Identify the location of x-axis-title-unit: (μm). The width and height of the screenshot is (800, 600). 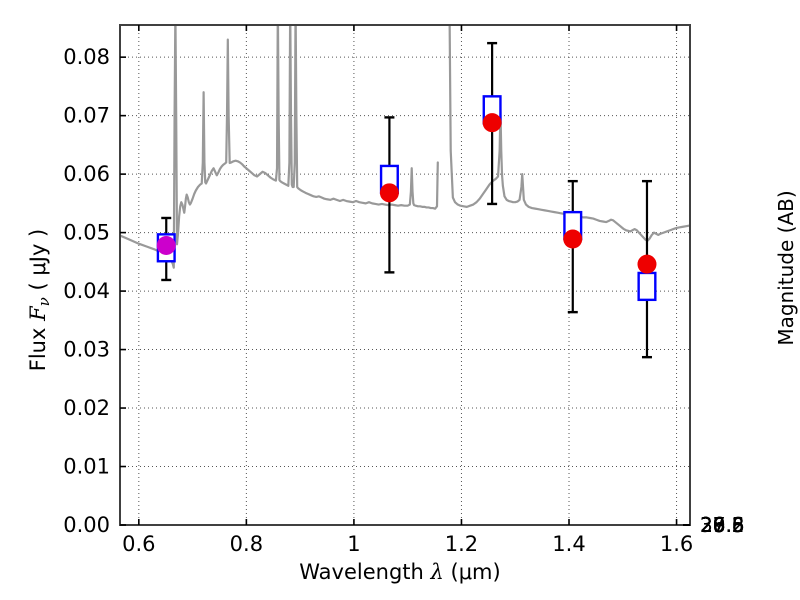
(472, 572).